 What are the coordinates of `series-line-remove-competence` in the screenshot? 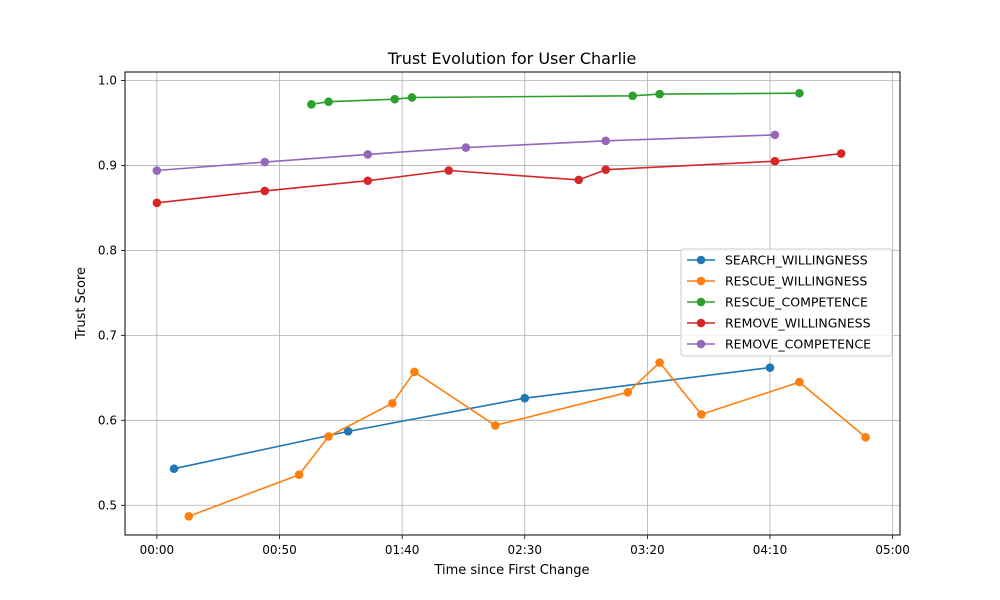 It's located at (465, 153).